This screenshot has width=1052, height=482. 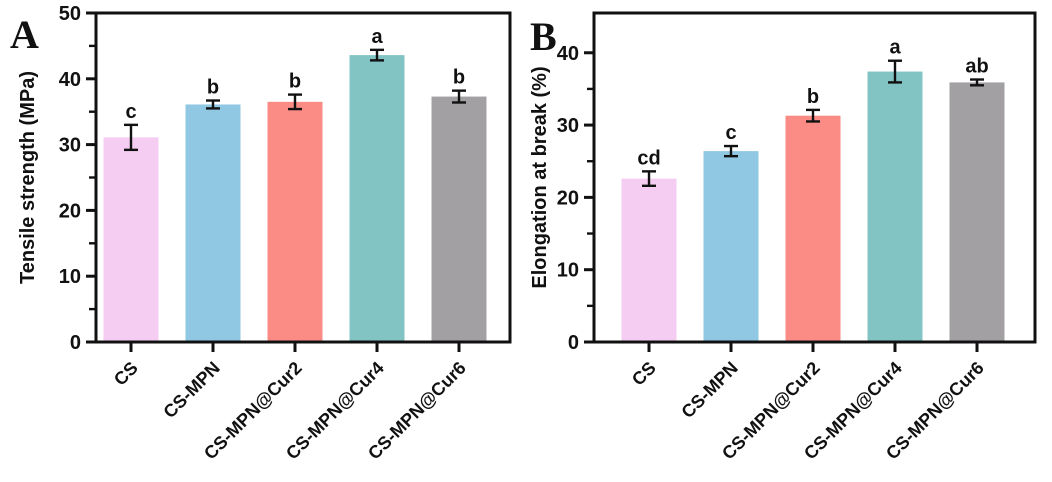 What do you see at coordinates (130, 112) in the screenshot?
I see `sig-letter-CS: c` at bounding box center [130, 112].